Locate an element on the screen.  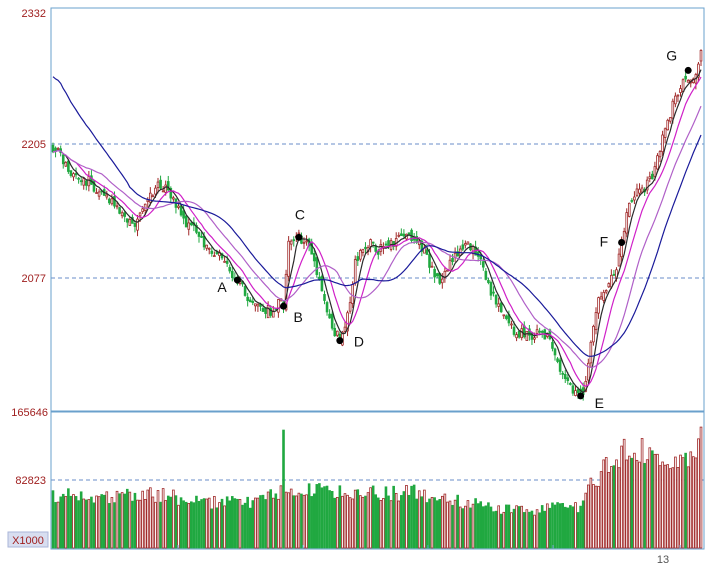
annotation-label-e: E is located at coordinates (599, 403).